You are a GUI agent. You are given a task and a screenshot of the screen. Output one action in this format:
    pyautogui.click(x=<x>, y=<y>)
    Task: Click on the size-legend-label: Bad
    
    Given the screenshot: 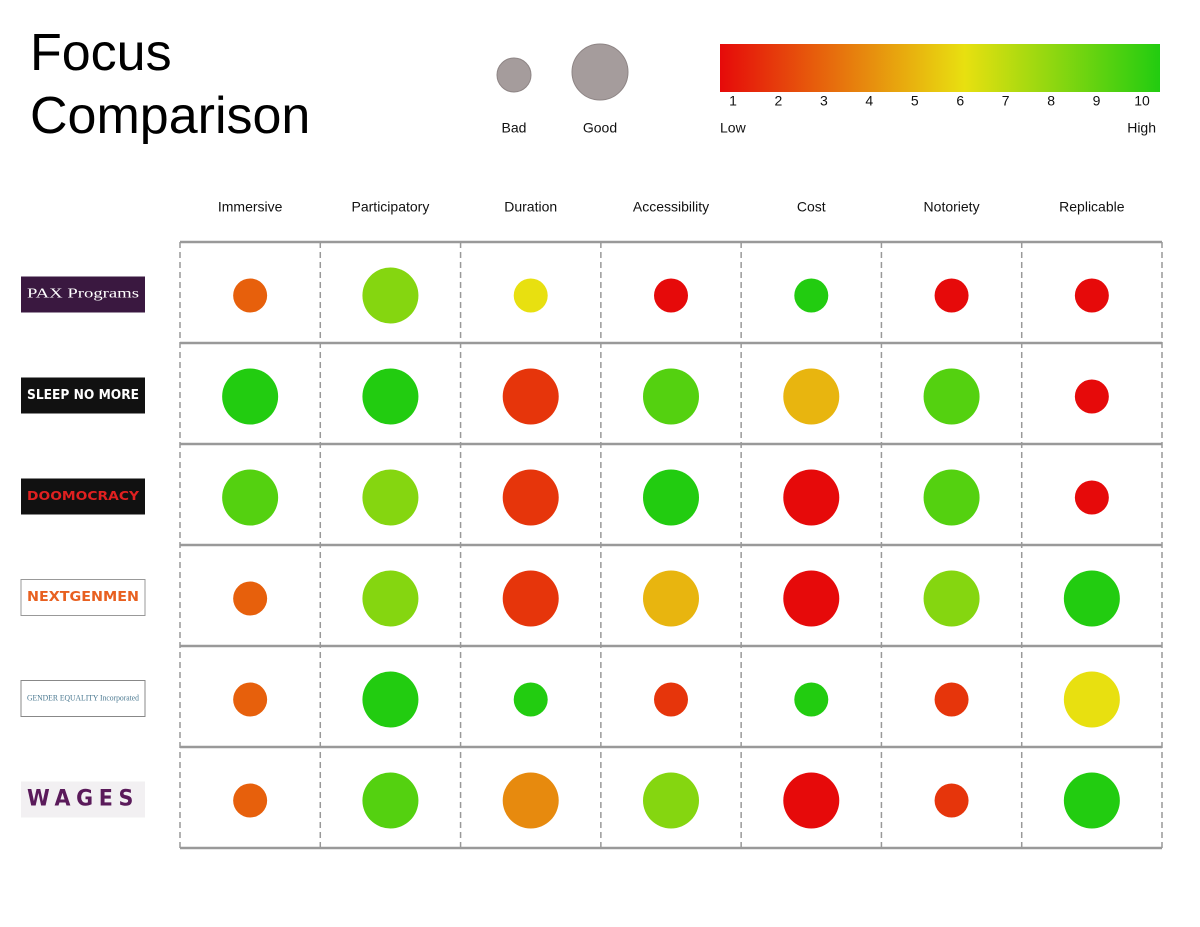 What is the action you would take?
    pyautogui.click(x=514, y=128)
    